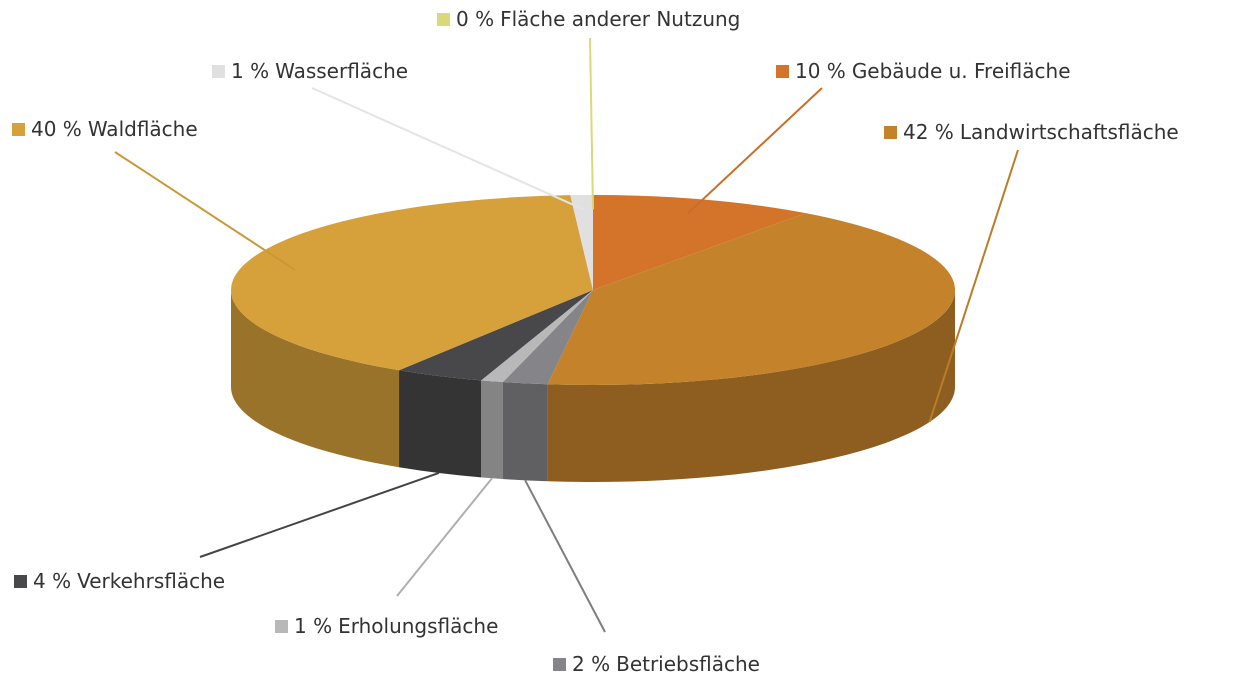 The height and width of the screenshot is (680, 1238). I want to click on data-label-name: Landwirtschaftsfläche, so click(1069, 132).